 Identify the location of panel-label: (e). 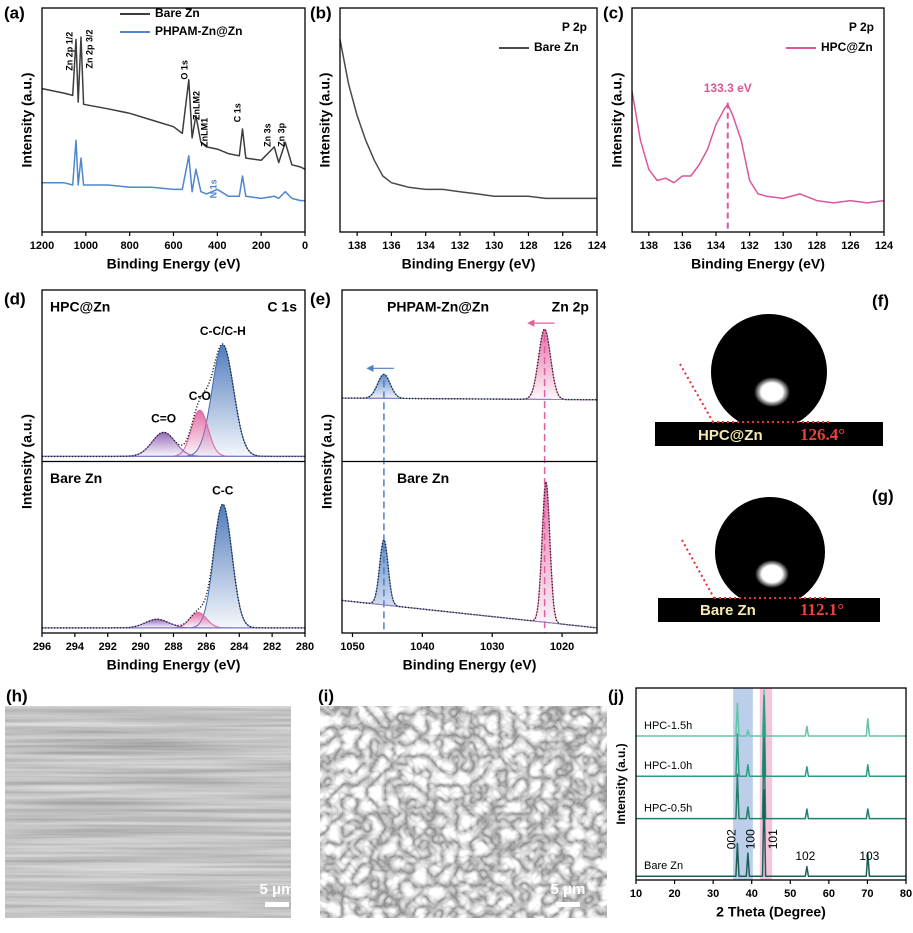
(320, 298).